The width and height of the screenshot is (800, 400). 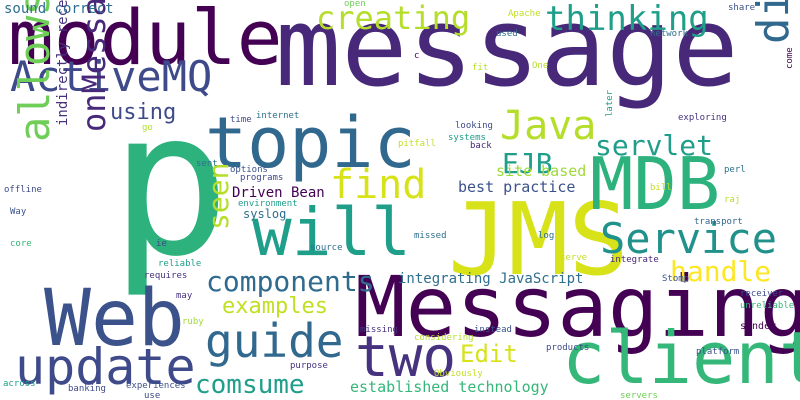 What do you see at coordinates (268, 204) in the screenshot?
I see `word: environment` at bounding box center [268, 204].